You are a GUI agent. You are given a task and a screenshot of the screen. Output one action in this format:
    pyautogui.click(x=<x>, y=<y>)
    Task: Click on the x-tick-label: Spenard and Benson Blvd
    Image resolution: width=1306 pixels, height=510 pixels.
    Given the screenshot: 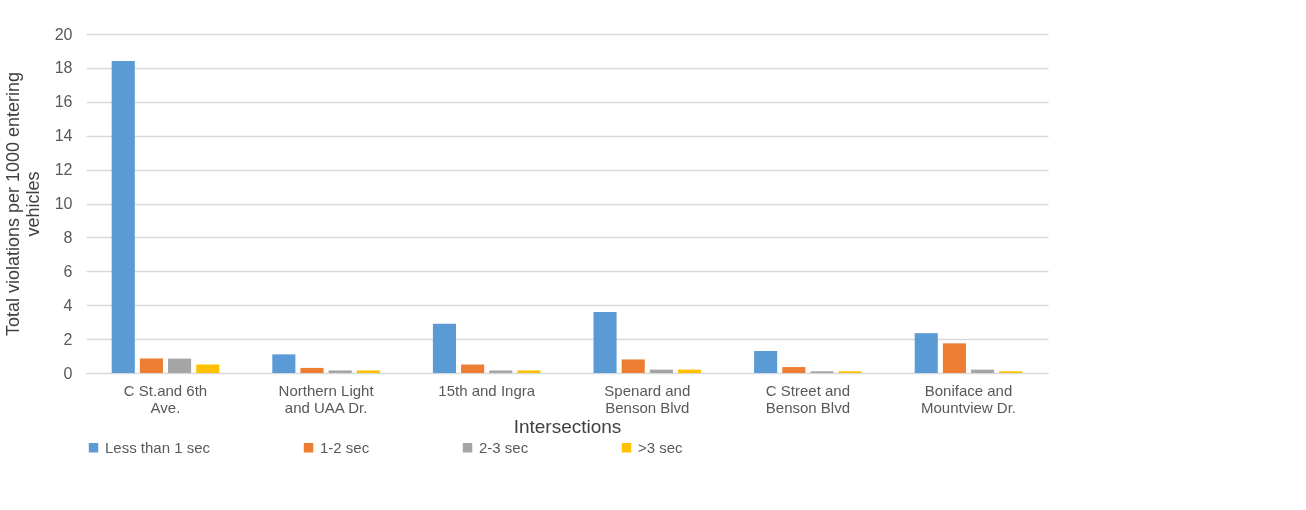 What is the action you would take?
    pyautogui.click(x=647, y=398)
    